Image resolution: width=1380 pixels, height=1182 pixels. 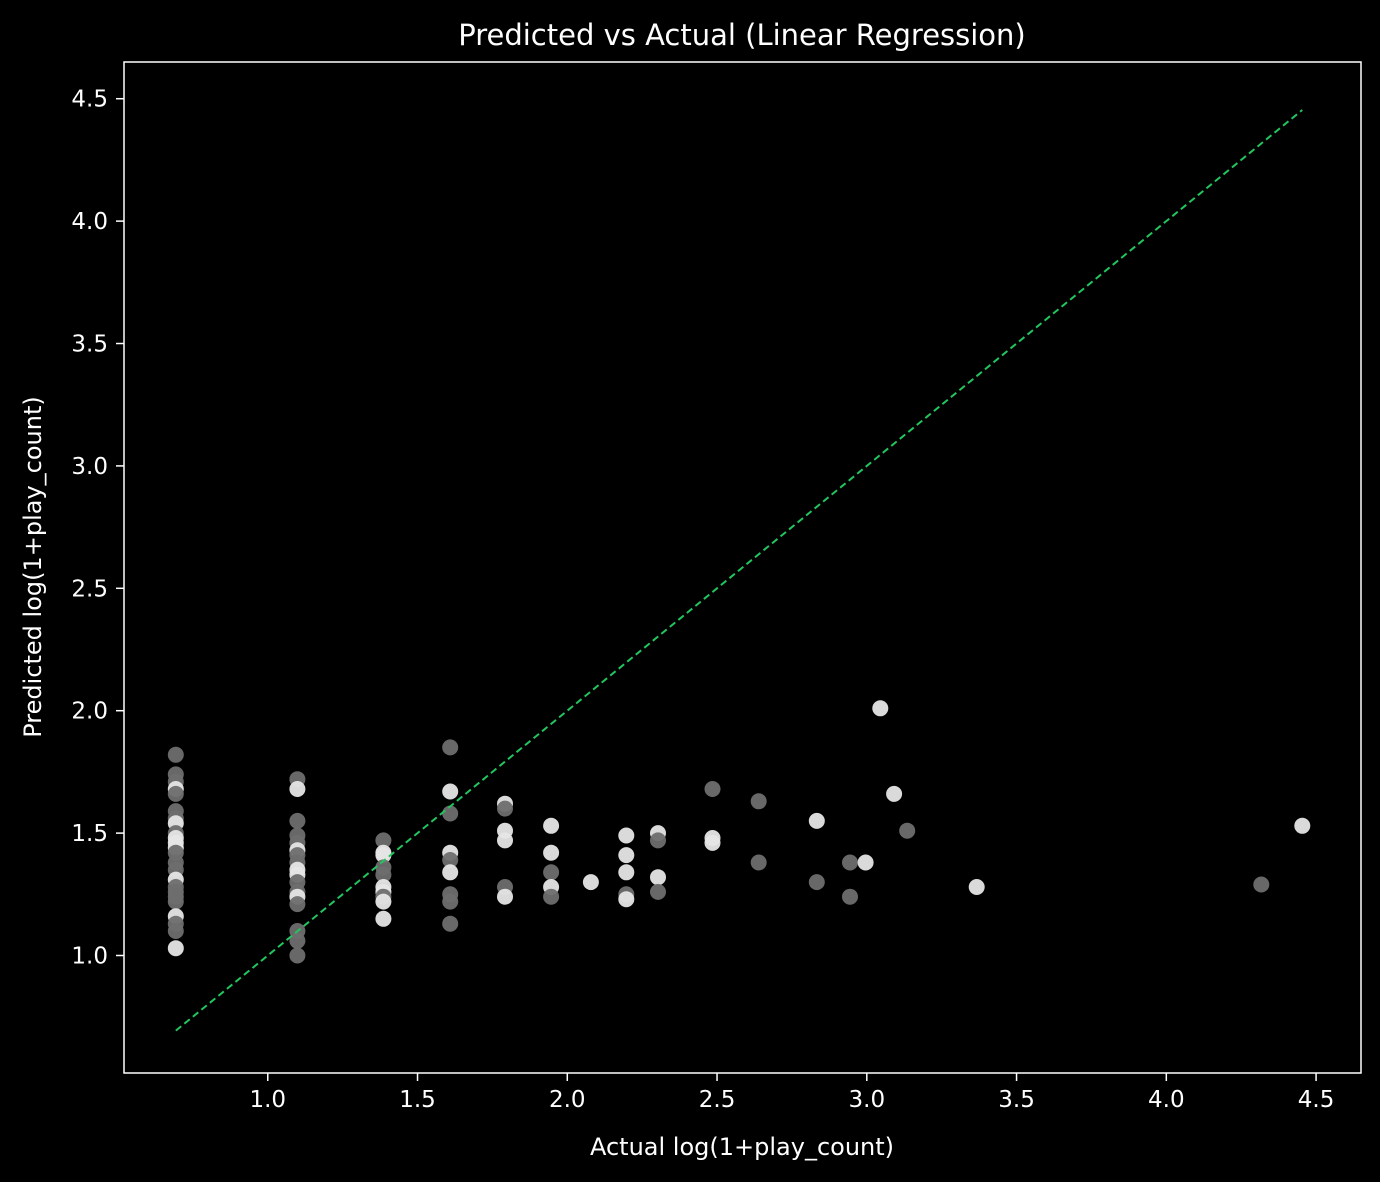 I want to click on y-tick-label: 2.0, so click(x=89, y=712).